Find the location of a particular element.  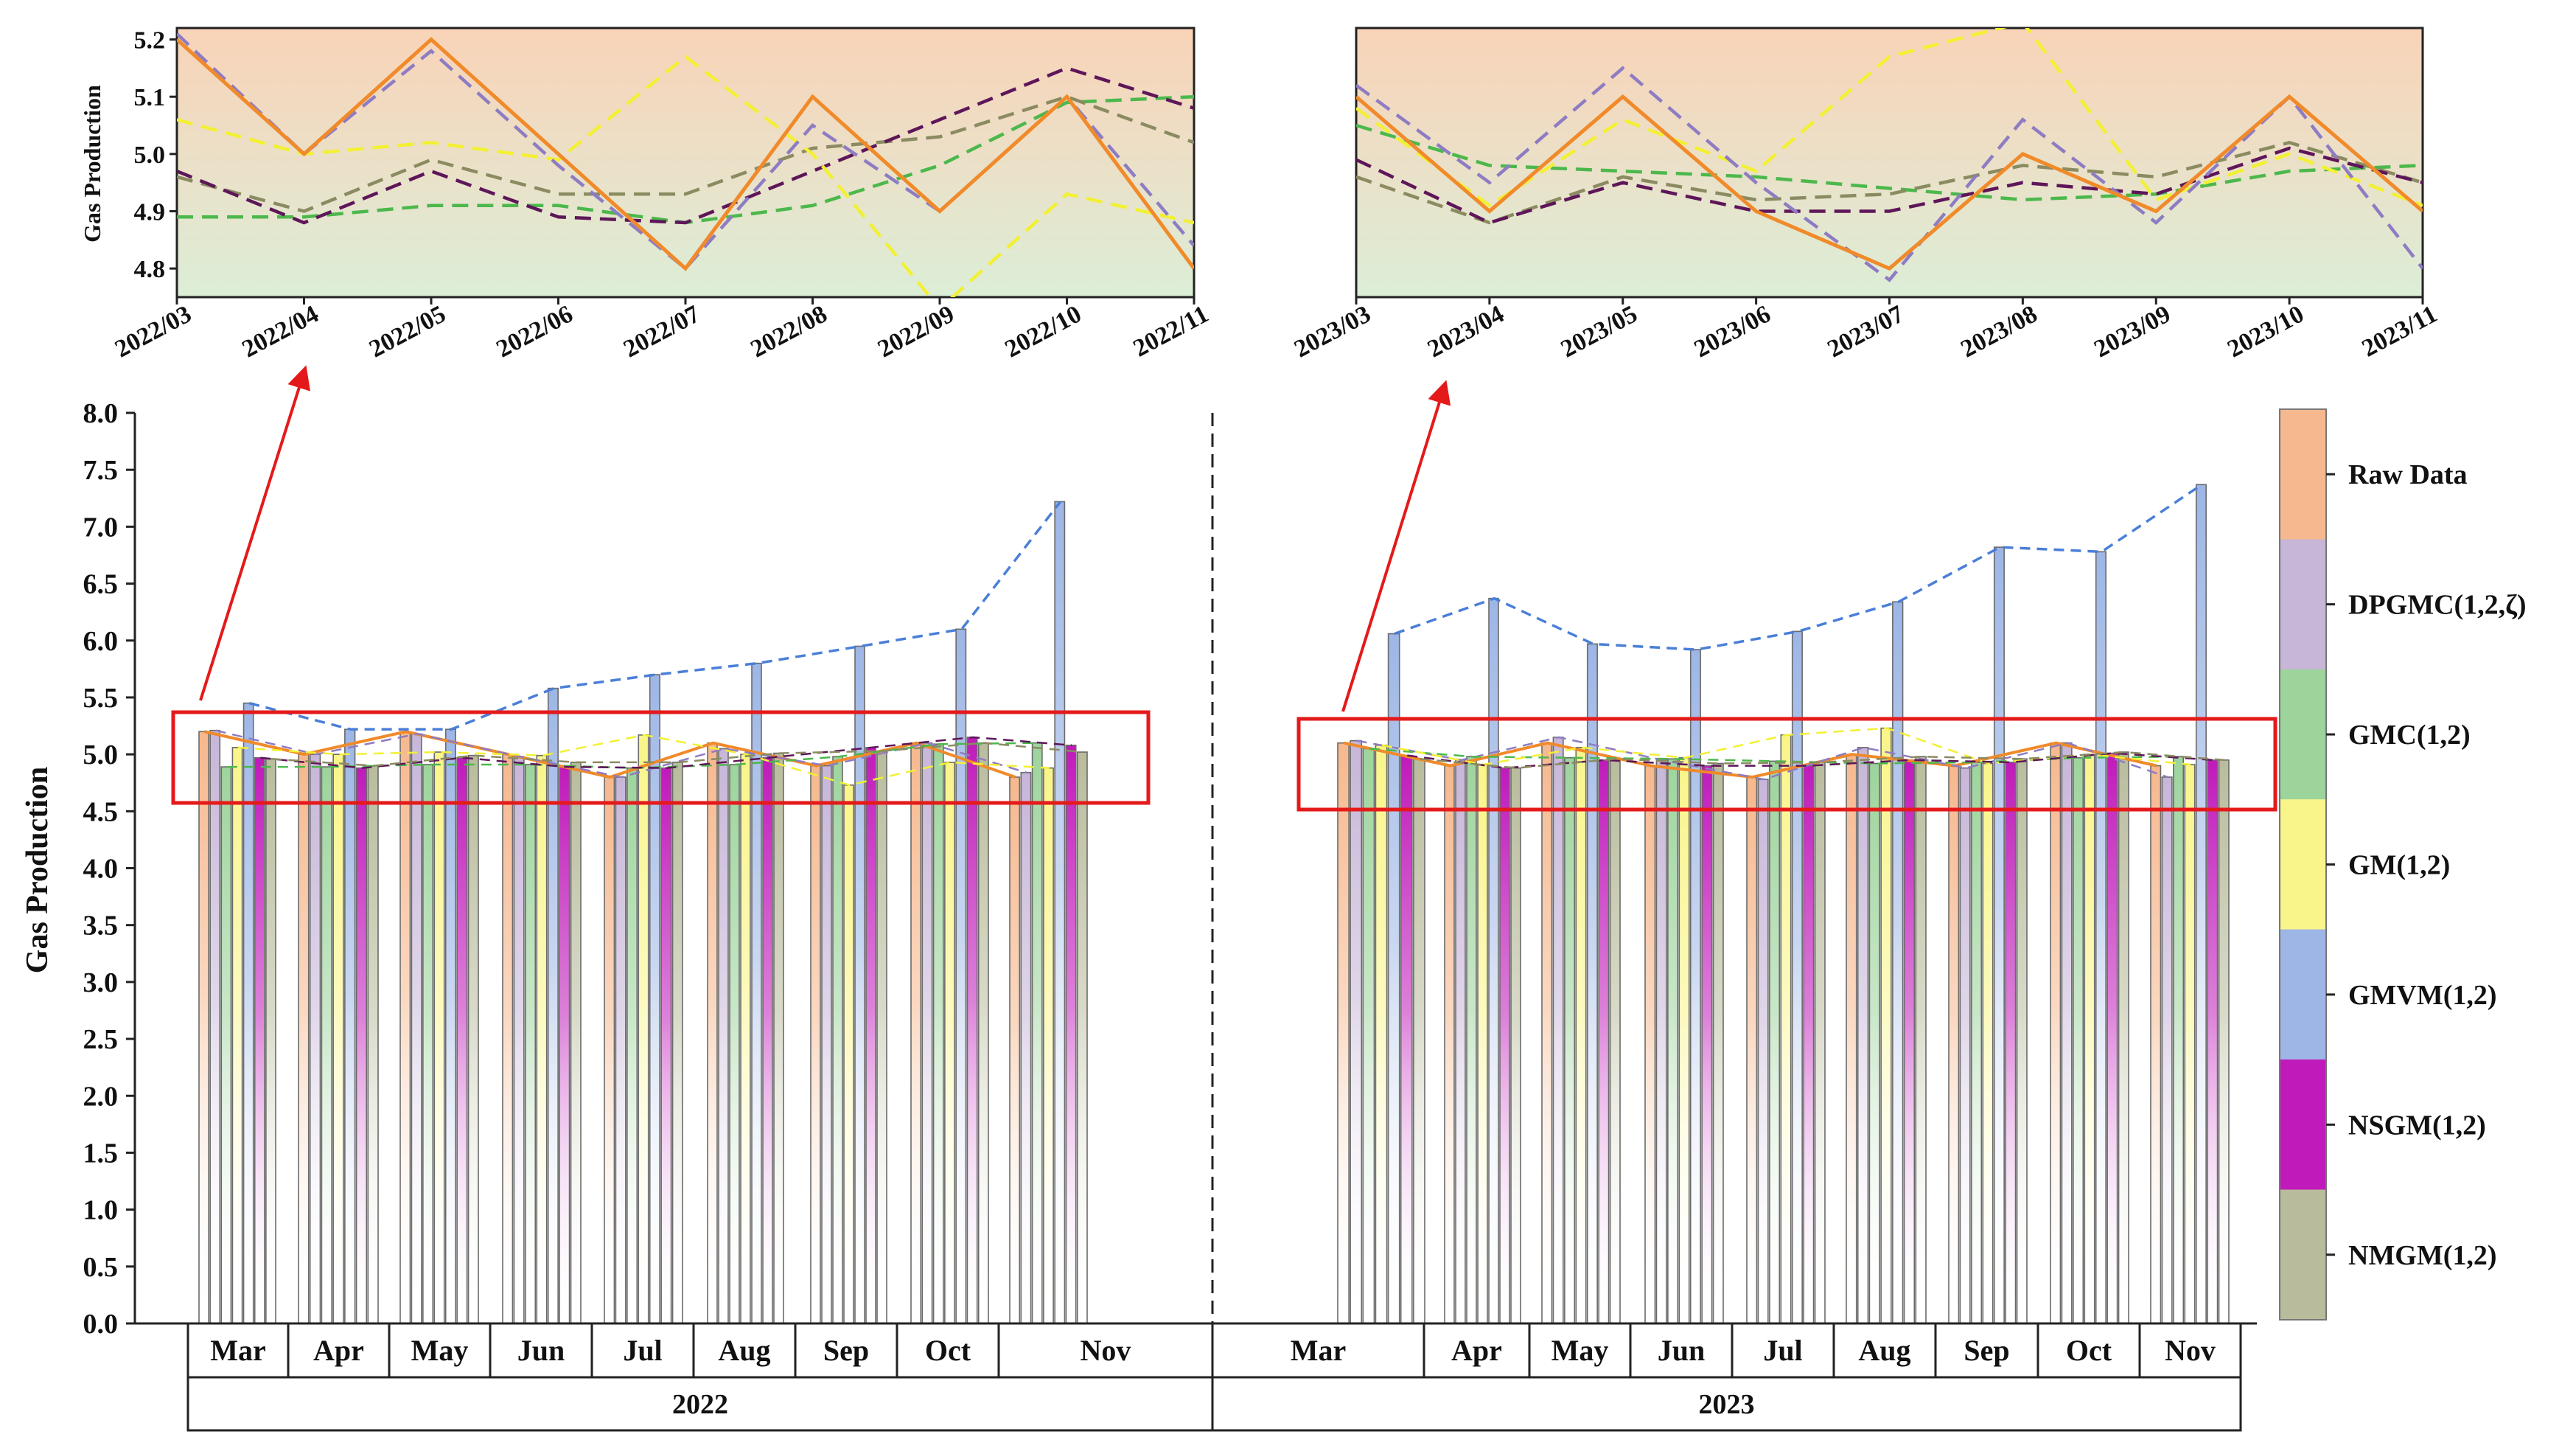

main-y-tick-label: 5.0 is located at coordinates (101, 755).